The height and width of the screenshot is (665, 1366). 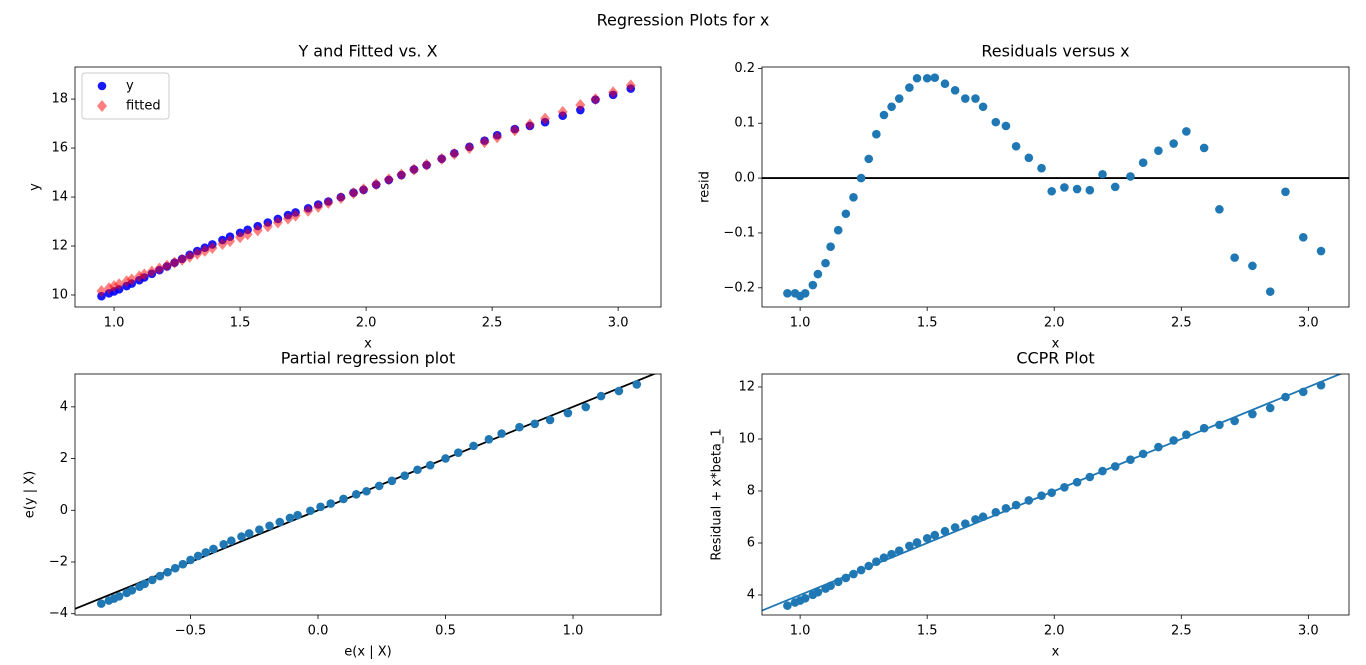 What do you see at coordinates (58, 561) in the screenshot?
I see `y-tick-label: −2` at bounding box center [58, 561].